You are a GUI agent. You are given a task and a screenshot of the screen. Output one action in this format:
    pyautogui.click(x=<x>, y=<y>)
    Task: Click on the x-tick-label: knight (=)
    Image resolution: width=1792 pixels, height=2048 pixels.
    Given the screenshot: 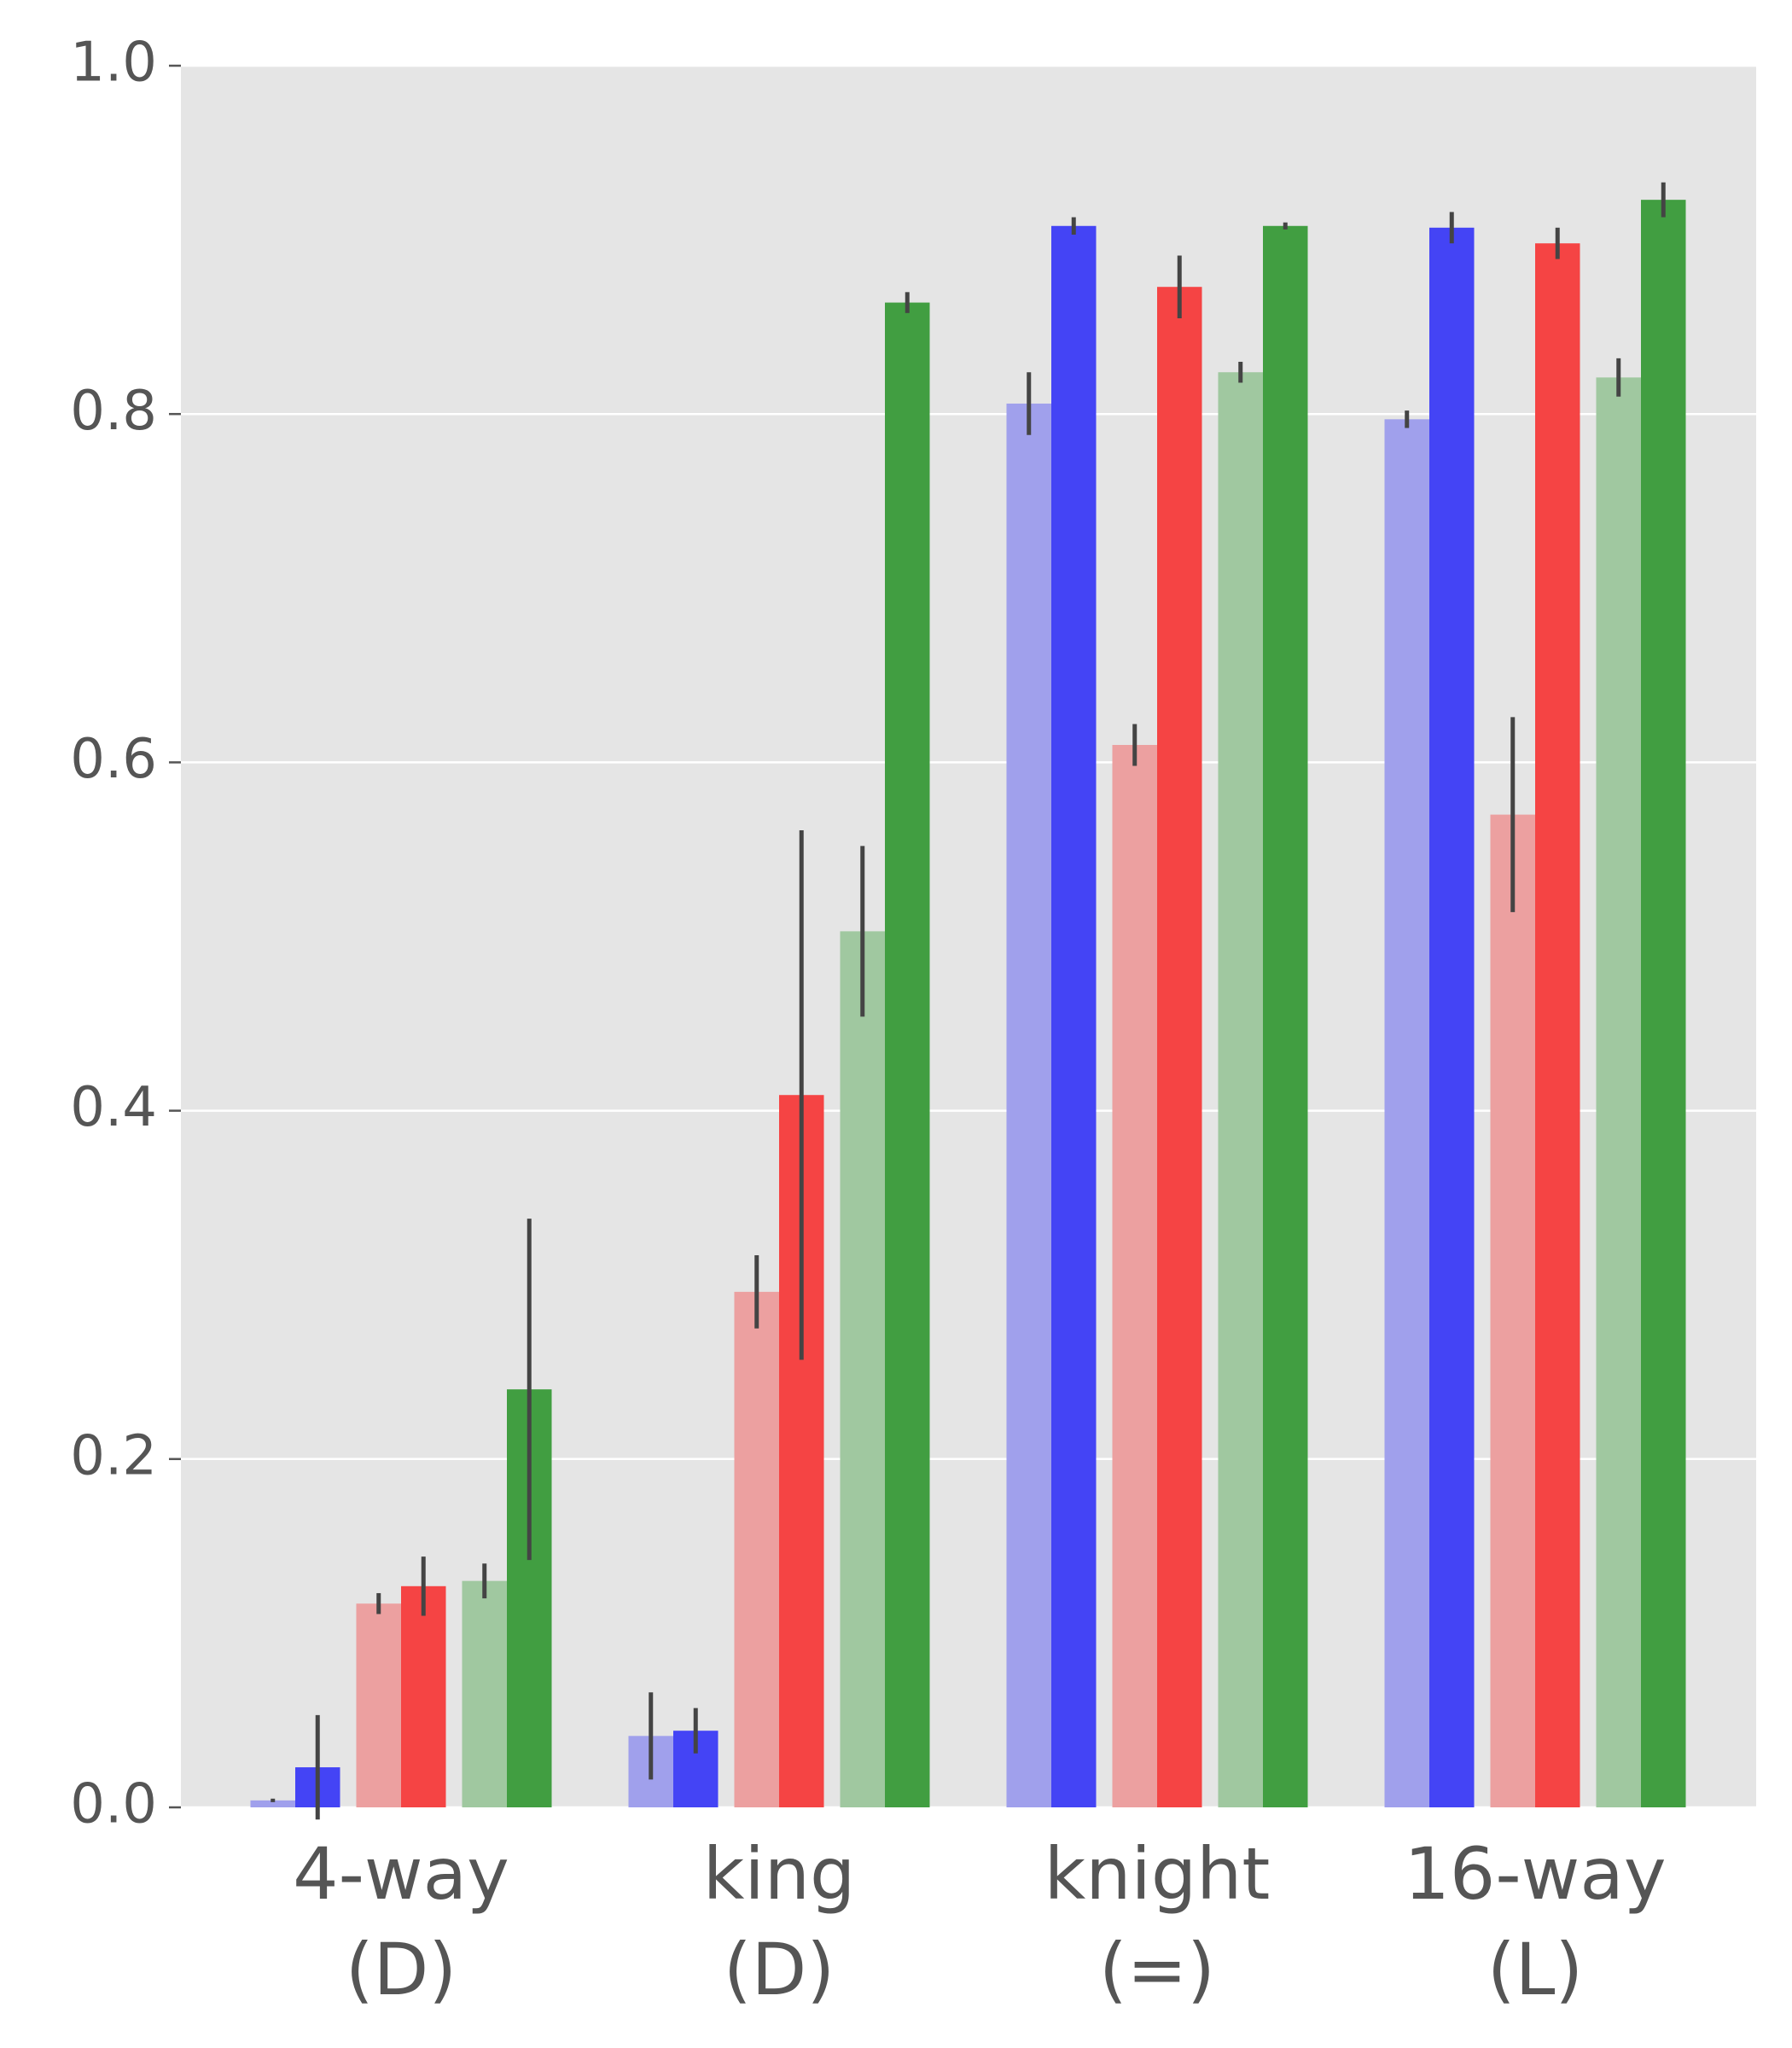 What is the action you would take?
    pyautogui.click(x=1157, y=1922)
    